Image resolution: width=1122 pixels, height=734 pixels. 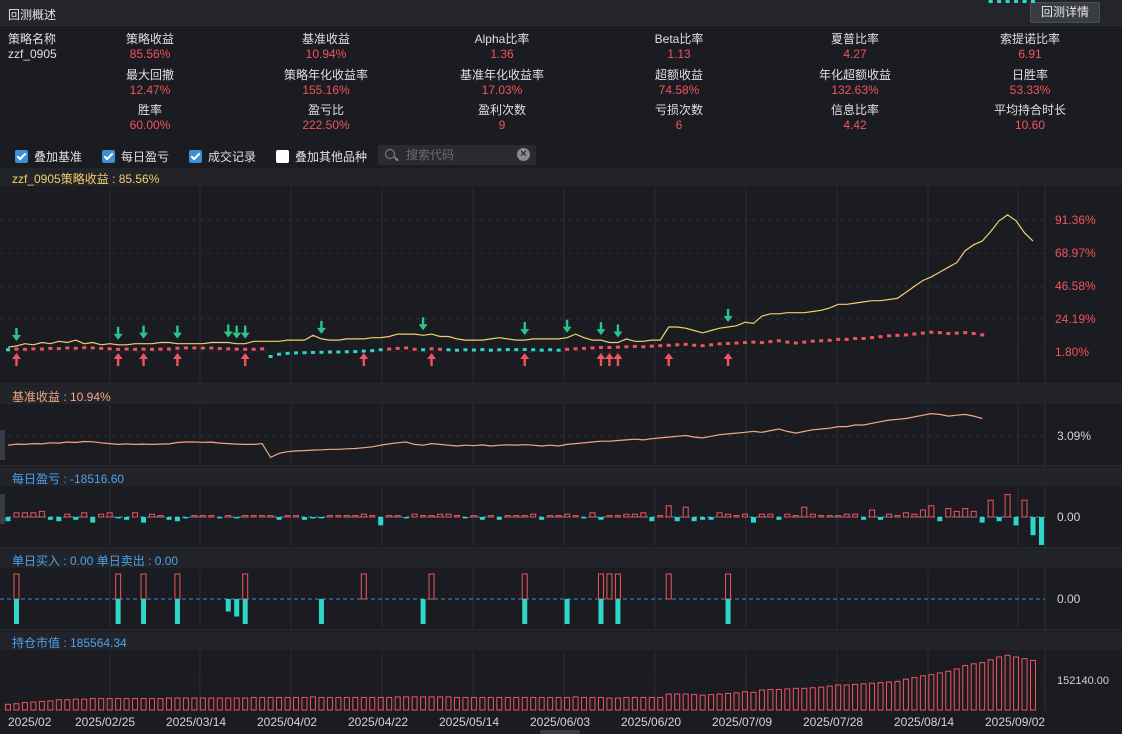 What do you see at coordinates (321, 156) in the screenshot?
I see `overlay-other-symbol-checkbox: 叠加其他品种` at bounding box center [321, 156].